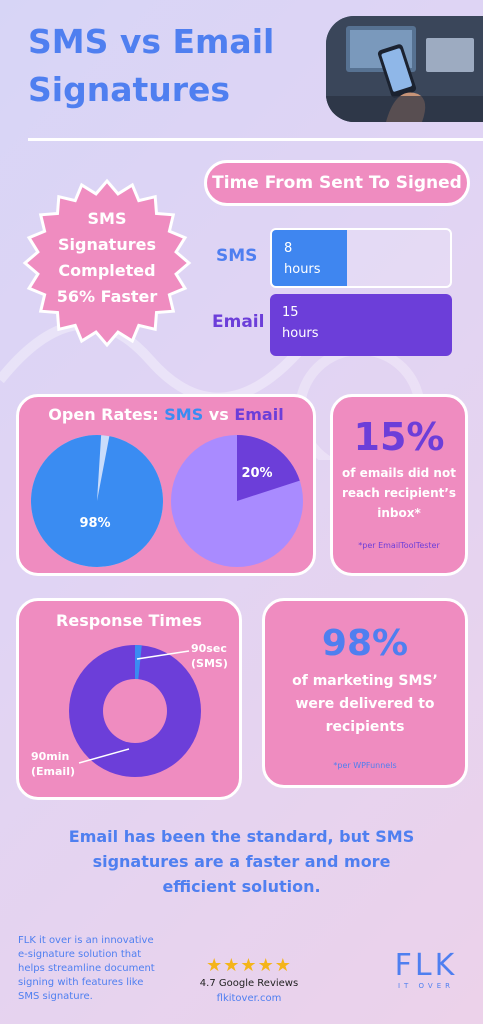 The image size is (483, 1024). I want to click on email-response-label-line2: (Email), so click(53, 771).